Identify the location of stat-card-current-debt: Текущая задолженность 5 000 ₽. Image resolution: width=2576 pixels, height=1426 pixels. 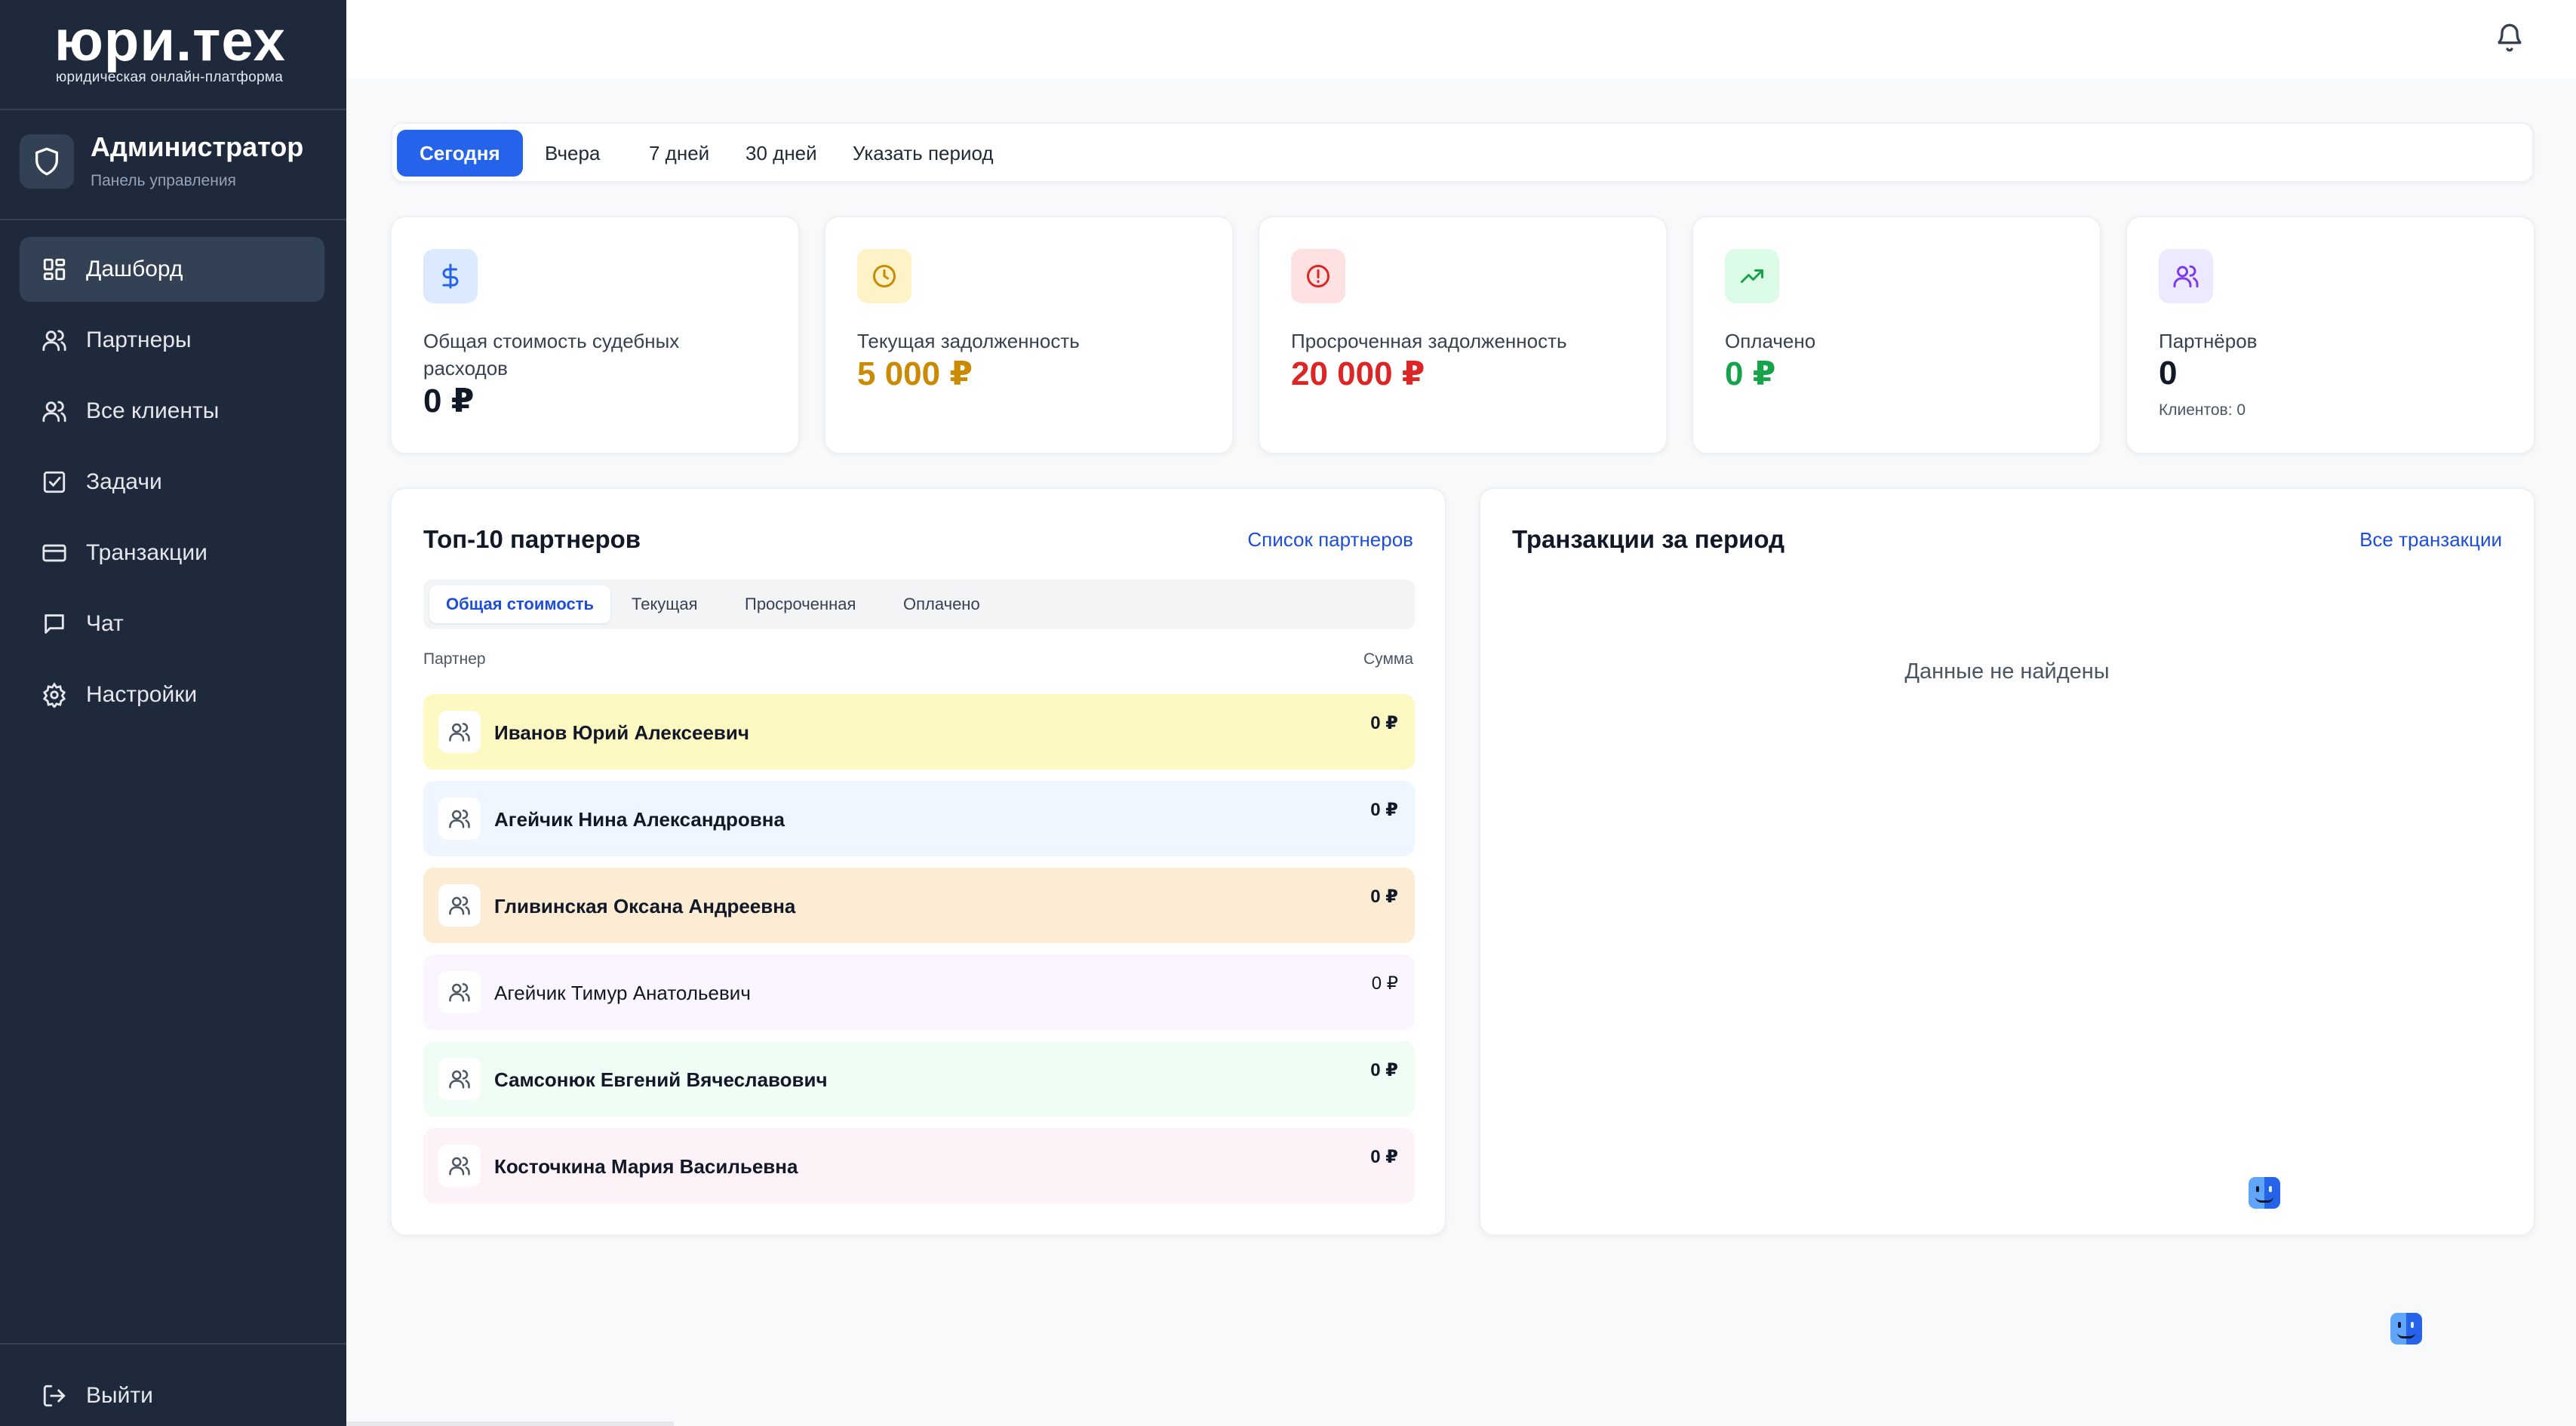
(1029, 335).